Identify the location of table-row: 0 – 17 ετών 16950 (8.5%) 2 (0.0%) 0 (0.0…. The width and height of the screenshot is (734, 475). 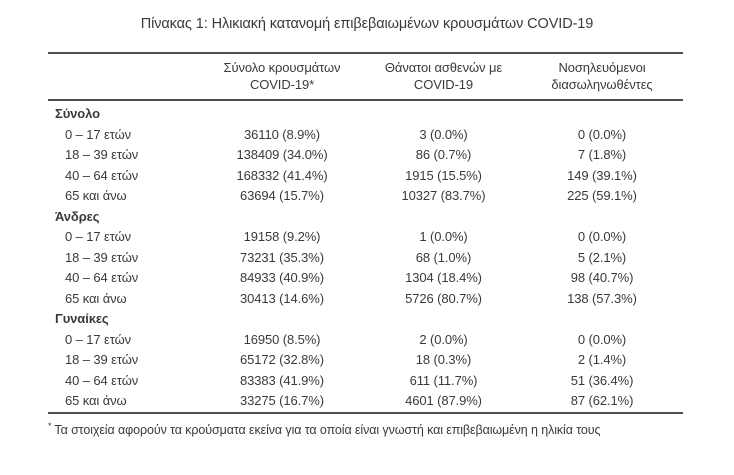
(365, 340).